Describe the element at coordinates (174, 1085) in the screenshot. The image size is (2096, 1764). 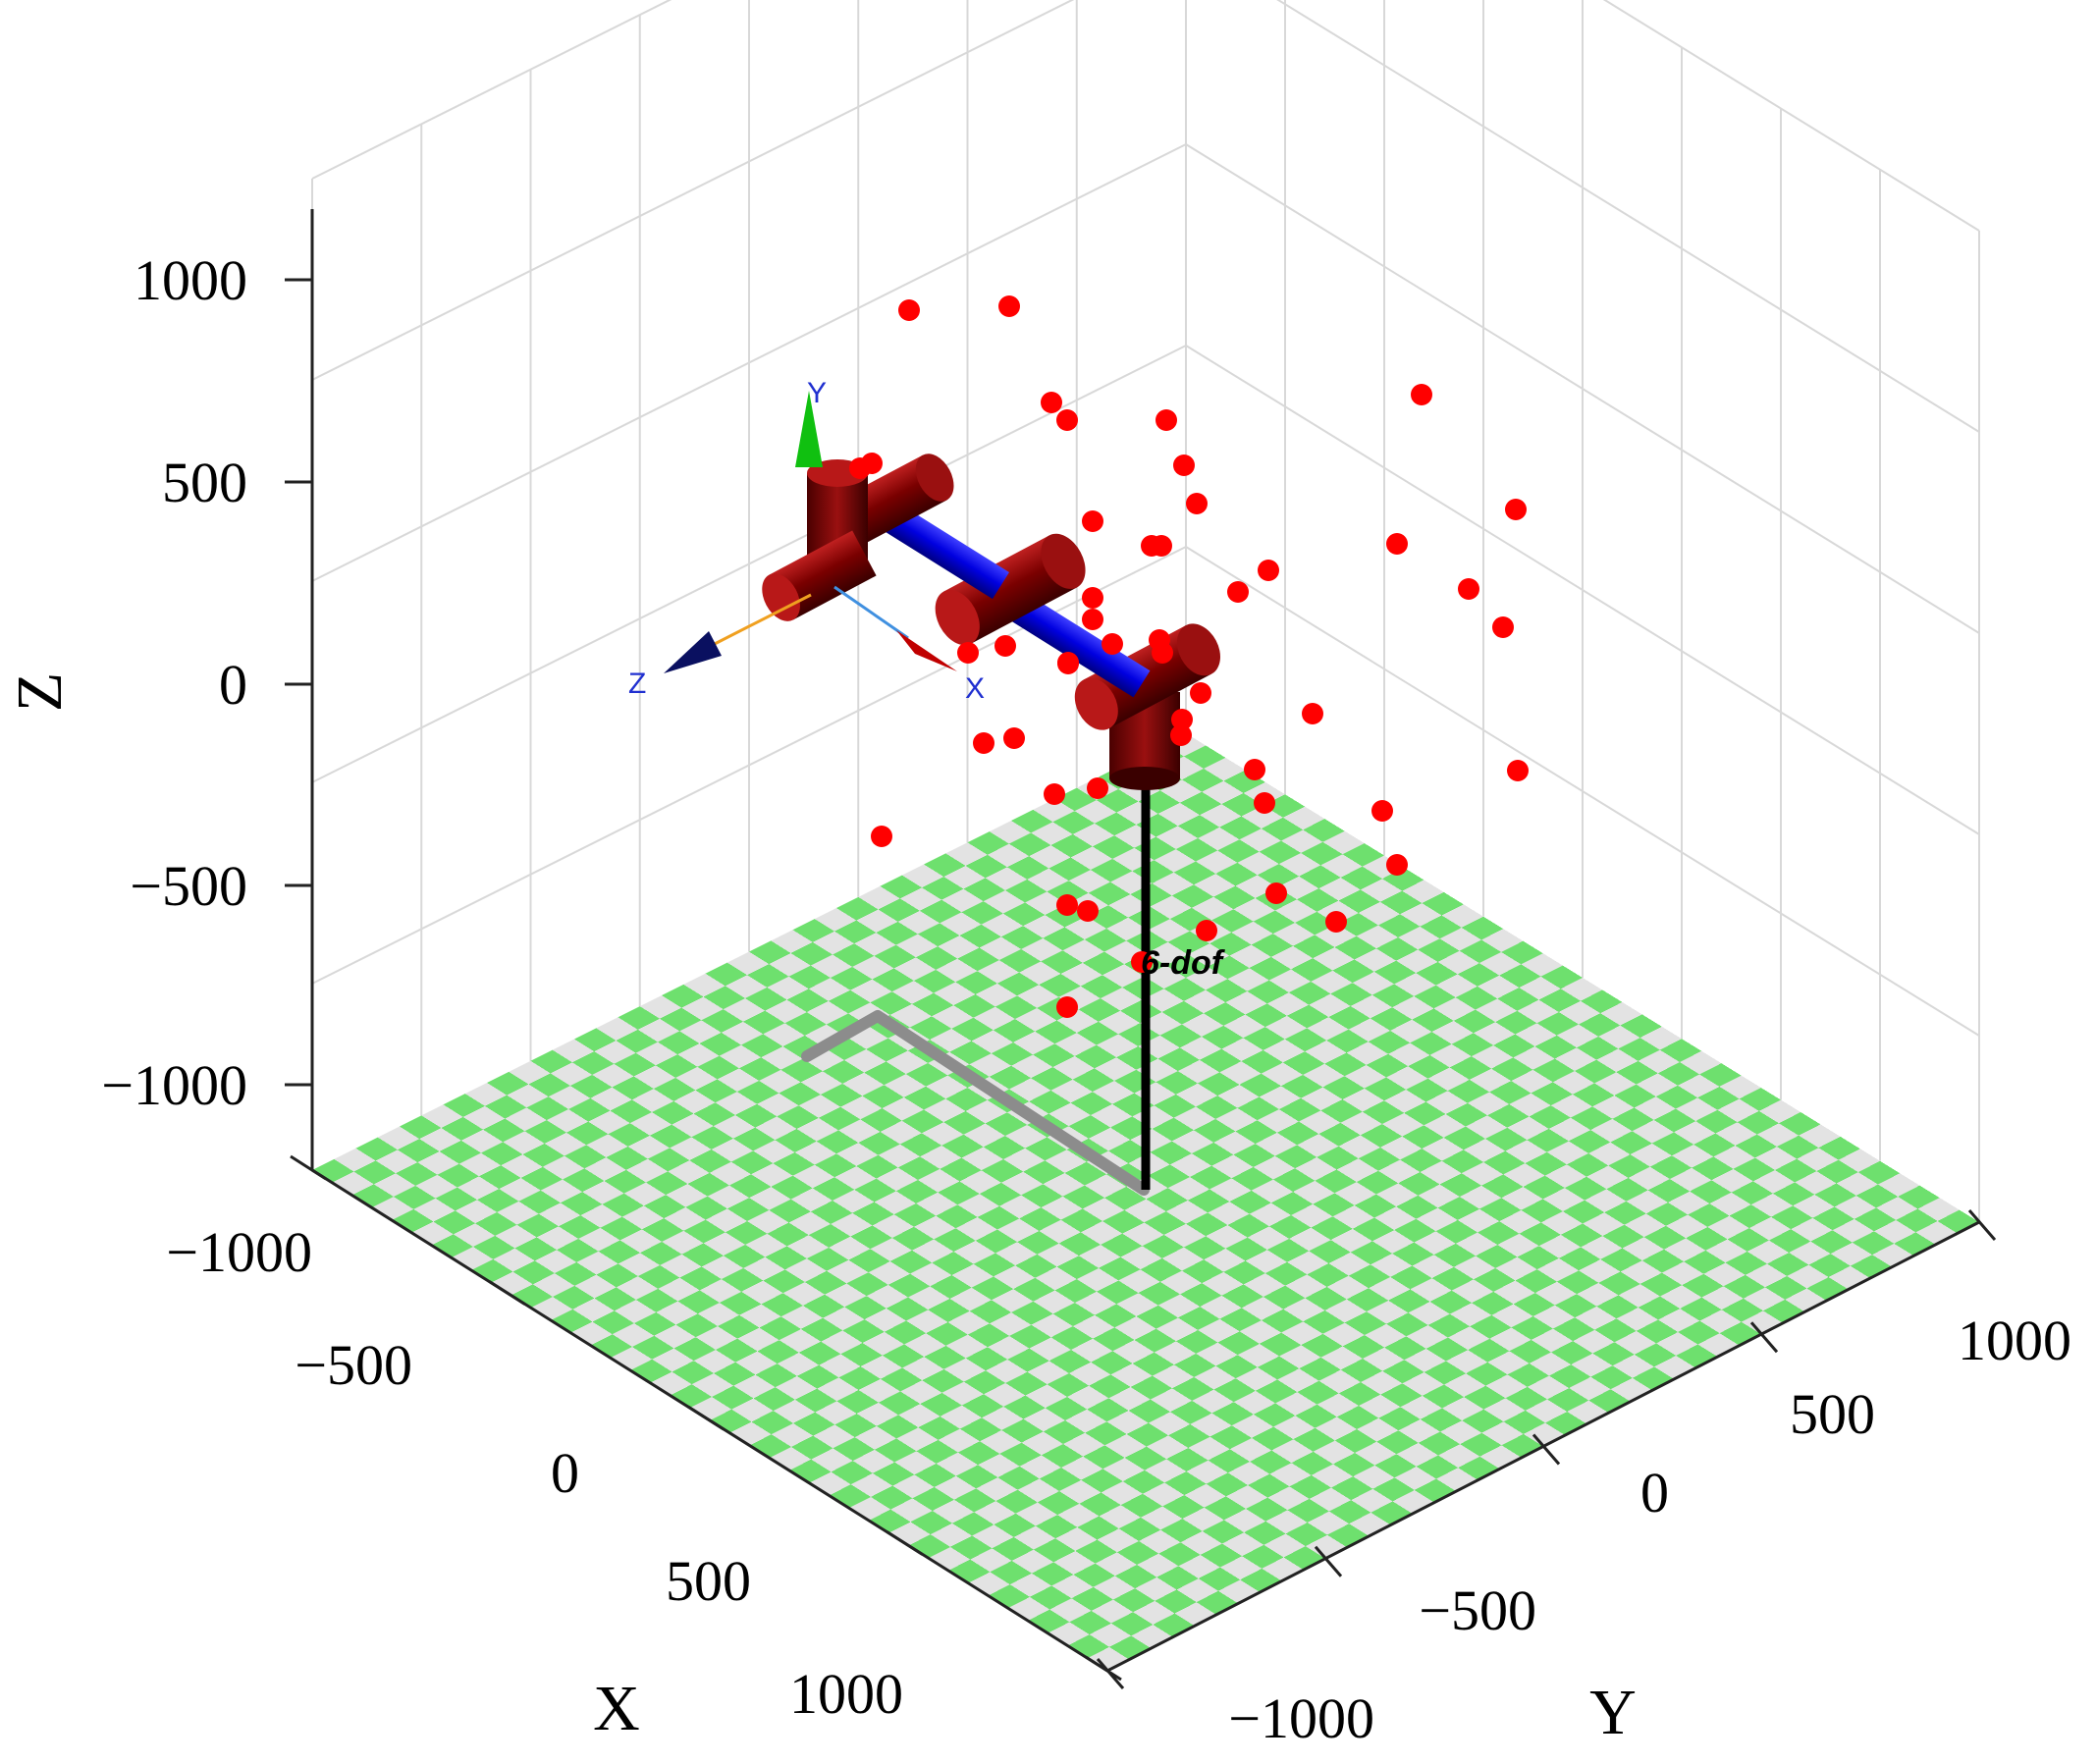
I see `z-tick-label: −1000` at that location.